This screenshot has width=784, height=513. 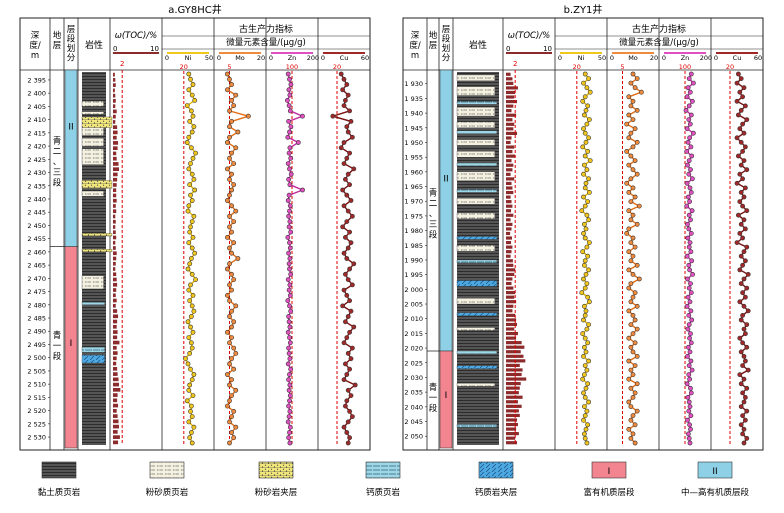 What do you see at coordinates (413, 334) in the screenshot?
I see `depth-tick-label: 2 015` at bounding box center [413, 334].